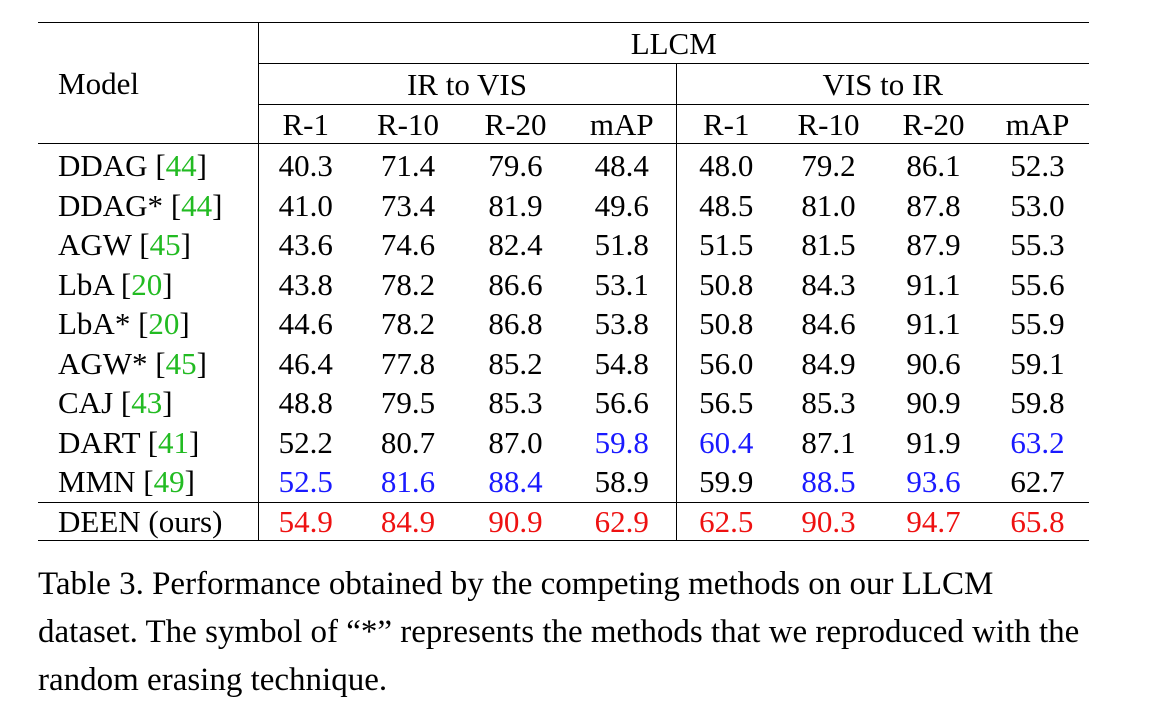  Describe the element at coordinates (408, 324) in the screenshot. I see `value-cell: 78.2` at that location.